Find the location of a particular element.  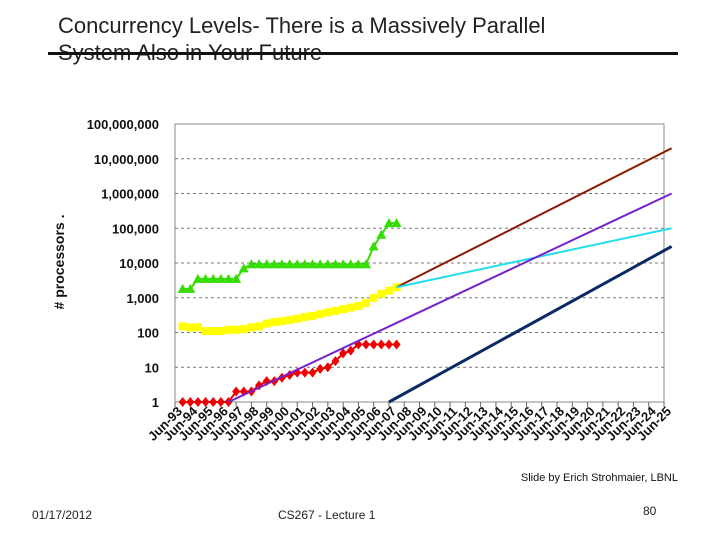

footer-page-number: 80 is located at coordinates (650, 511).